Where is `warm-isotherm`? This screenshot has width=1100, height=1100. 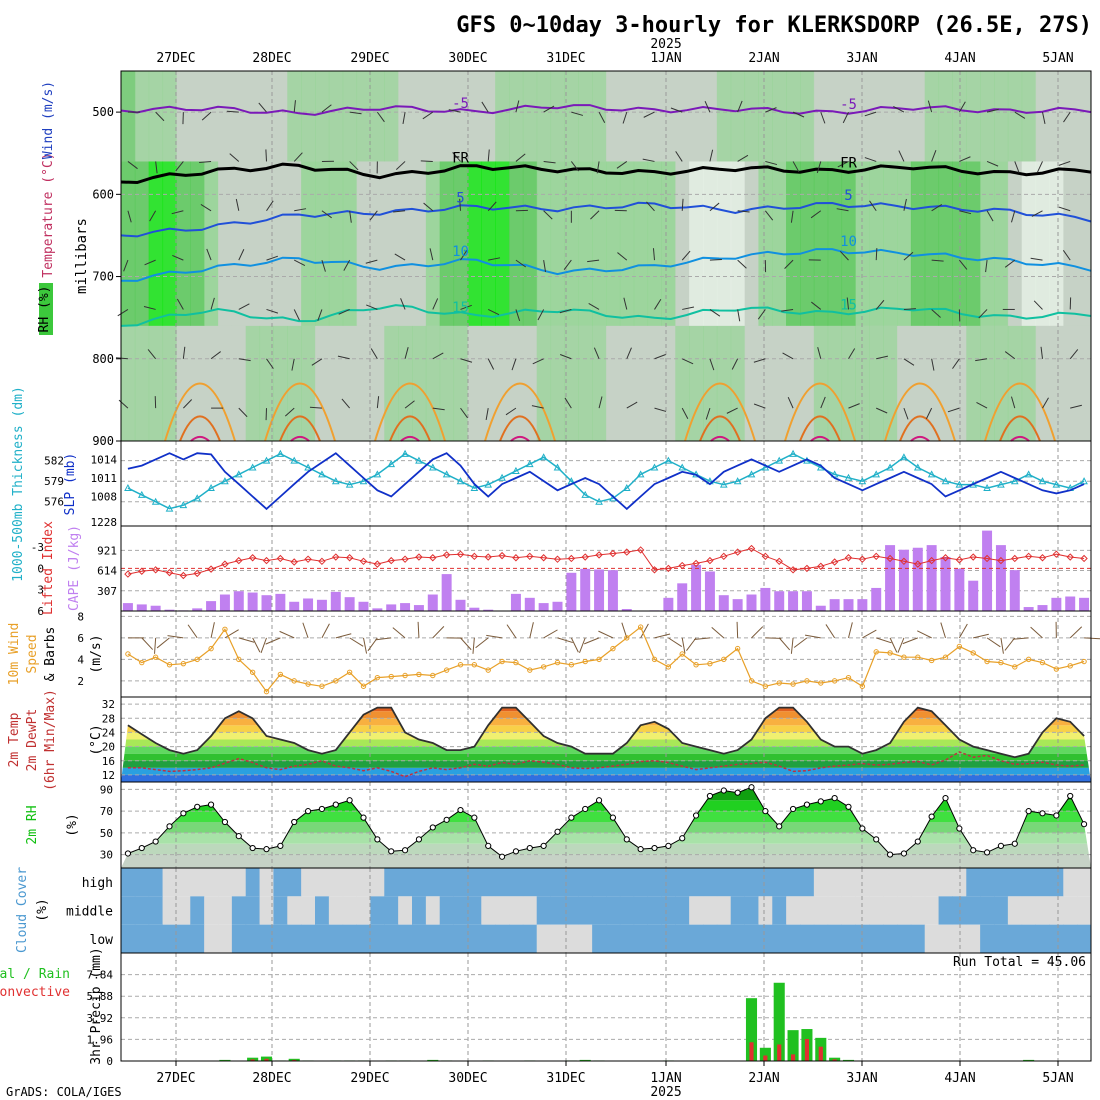 warm-isotherm is located at coordinates (200, 412).